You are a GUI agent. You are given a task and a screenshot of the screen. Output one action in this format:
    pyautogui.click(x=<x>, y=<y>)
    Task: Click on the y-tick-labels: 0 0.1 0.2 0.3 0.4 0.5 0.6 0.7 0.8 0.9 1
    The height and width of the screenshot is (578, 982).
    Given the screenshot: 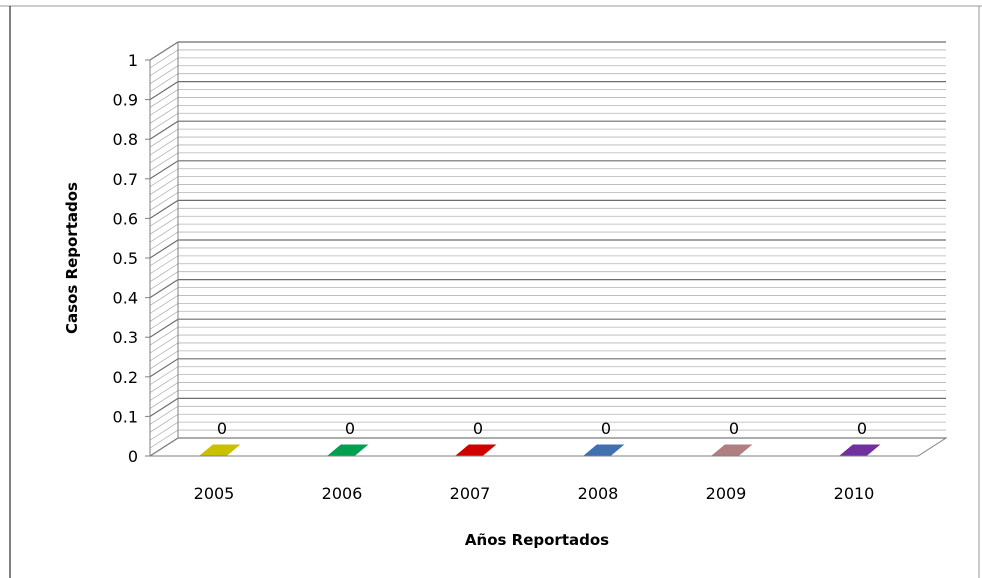 What is the action you would take?
    pyautogui.click(x=132, y=258)
    